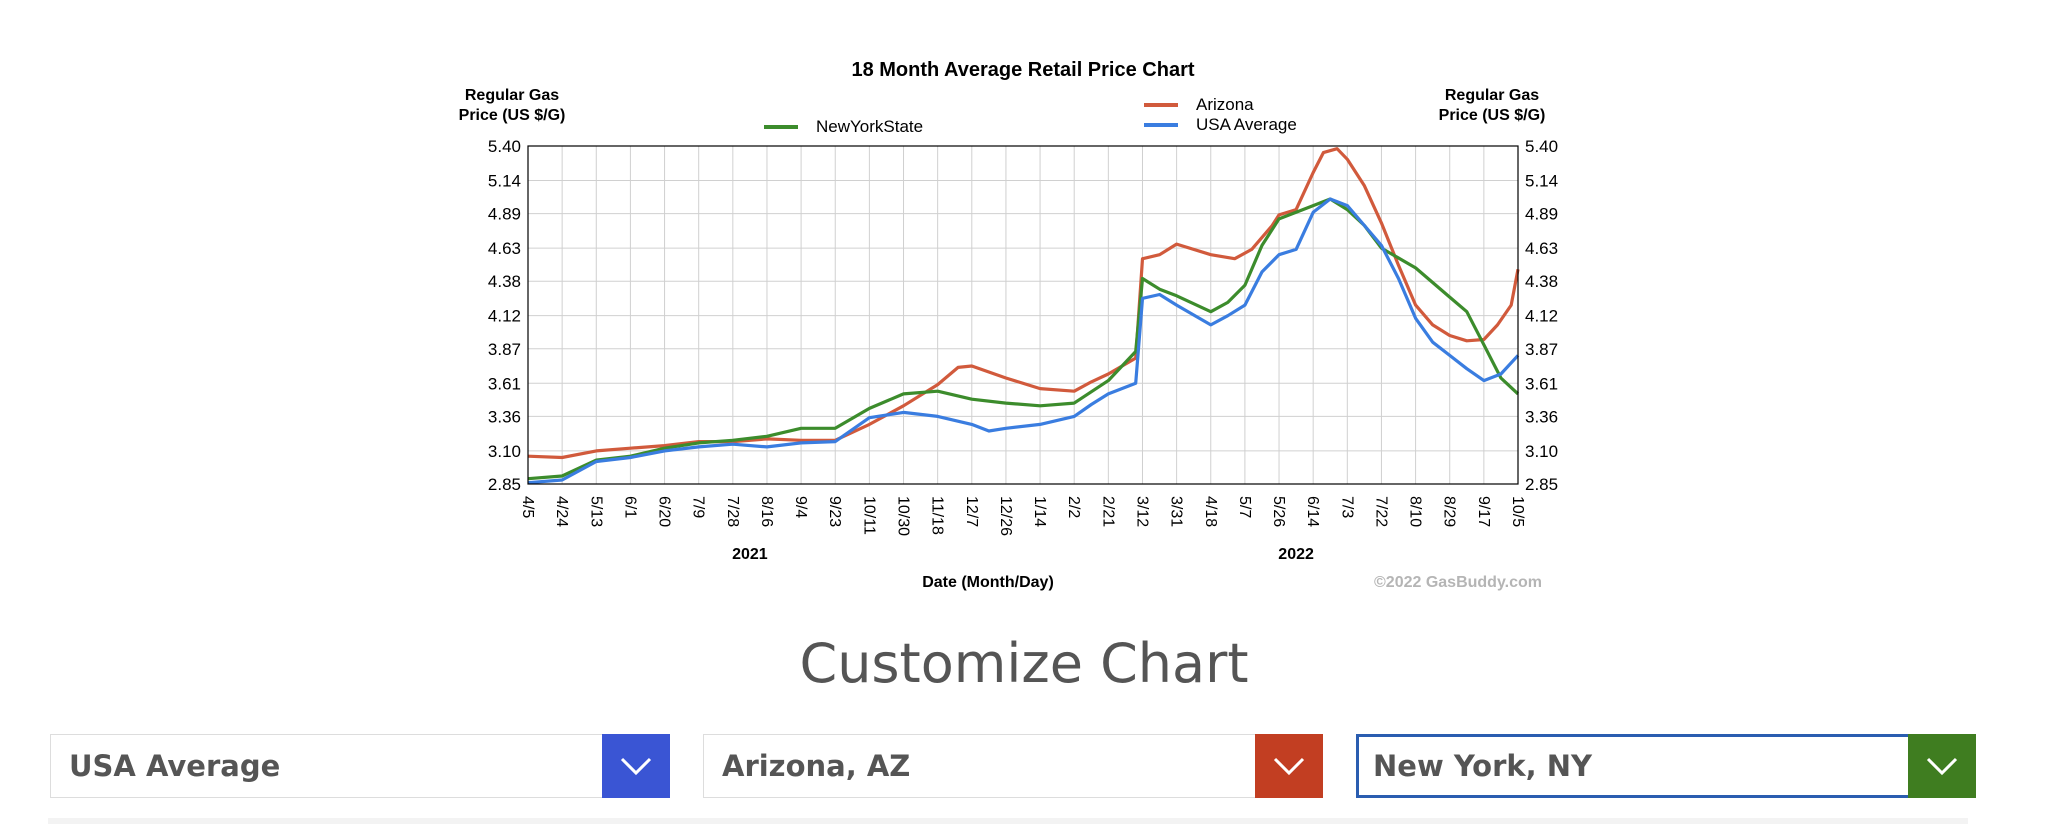 Image resolution: width=2048 pixels, height=824 pixels. I want to click on x-tick-label: 3/31, so click(1176, 511).